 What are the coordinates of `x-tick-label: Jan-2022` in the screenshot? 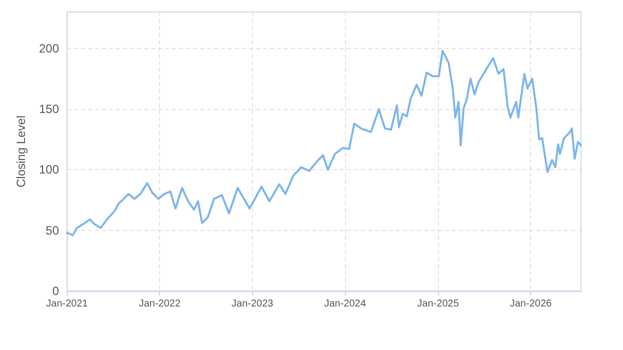 It's located at (159, 304).